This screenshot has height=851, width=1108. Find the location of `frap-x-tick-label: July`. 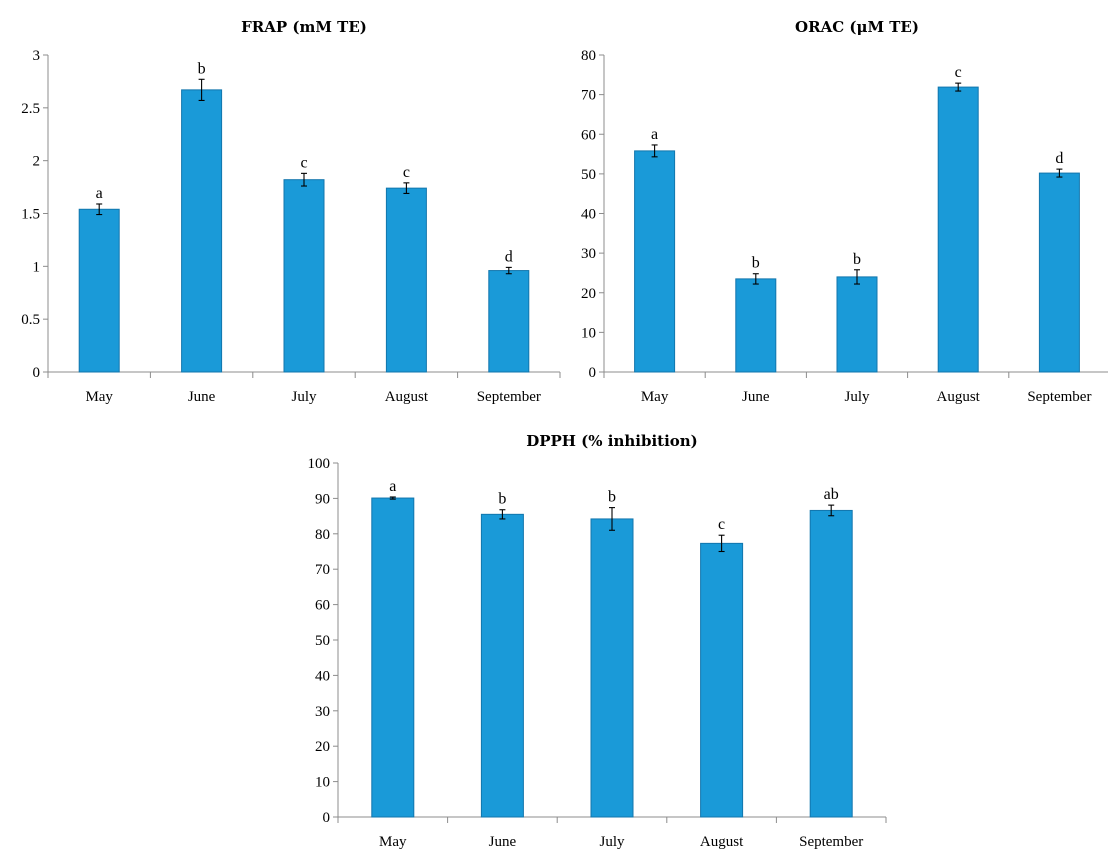

frap-x-tick-label: July is located at coordinates (304, 397).